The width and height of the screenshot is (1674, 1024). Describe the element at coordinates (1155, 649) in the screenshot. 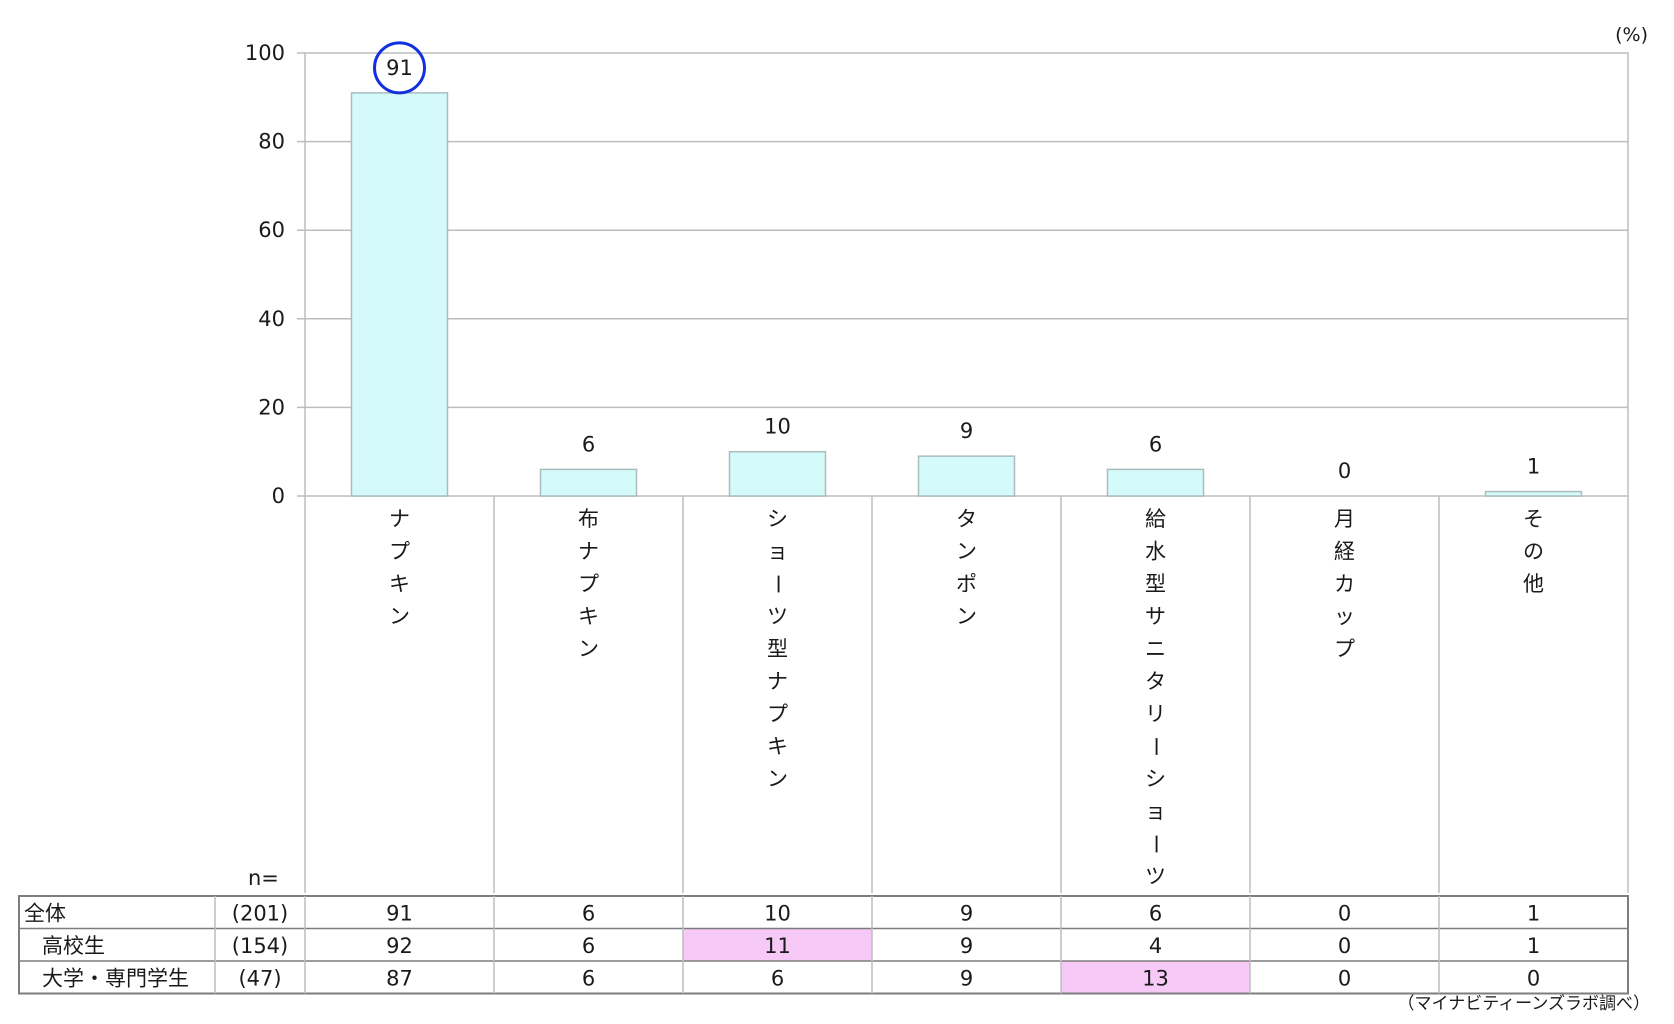

I see `category-label-char: ニ` at that location.